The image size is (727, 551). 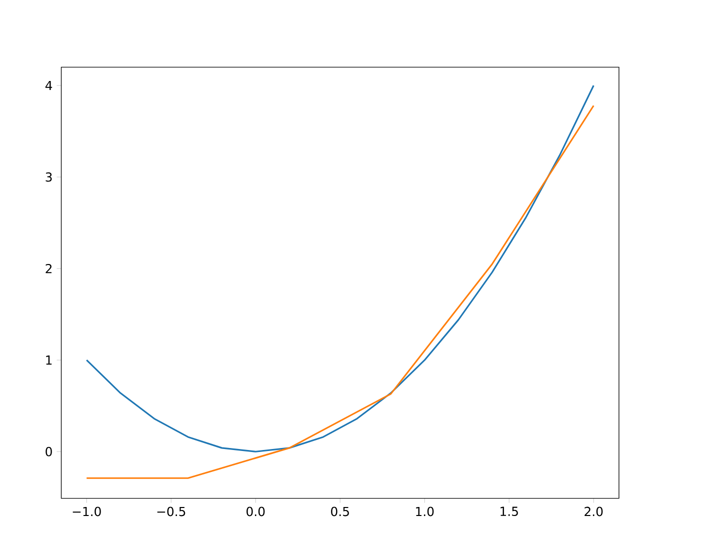 I want to click on y-tick-label: 3, so click(x=49, y=177).